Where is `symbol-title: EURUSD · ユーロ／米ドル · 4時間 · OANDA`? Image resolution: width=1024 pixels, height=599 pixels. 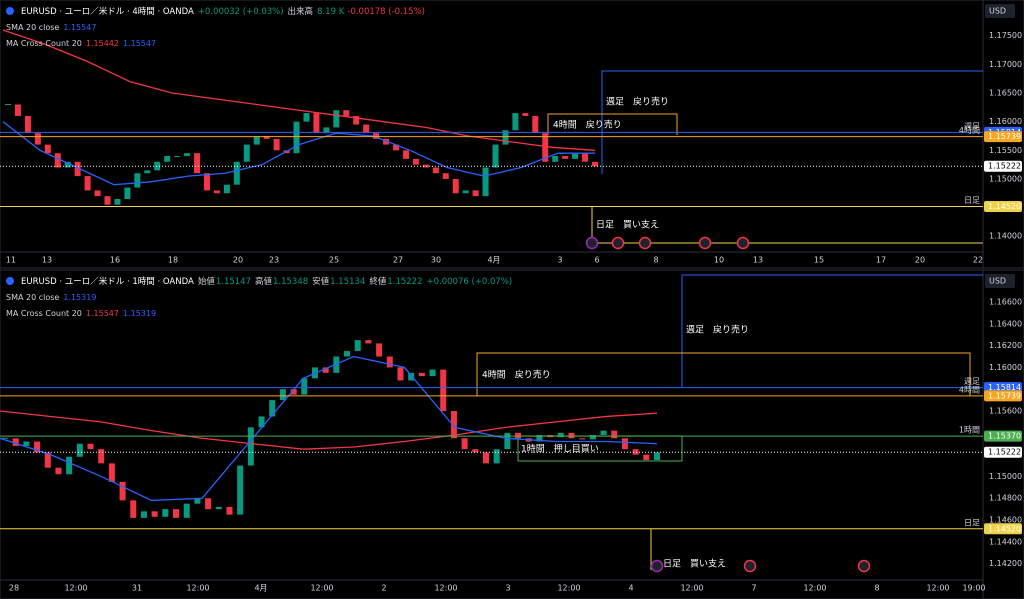
symbol-title: EURUSD · ユーロ／米ドル · 4時間 · OANDA is located at coordinates (107, 11).